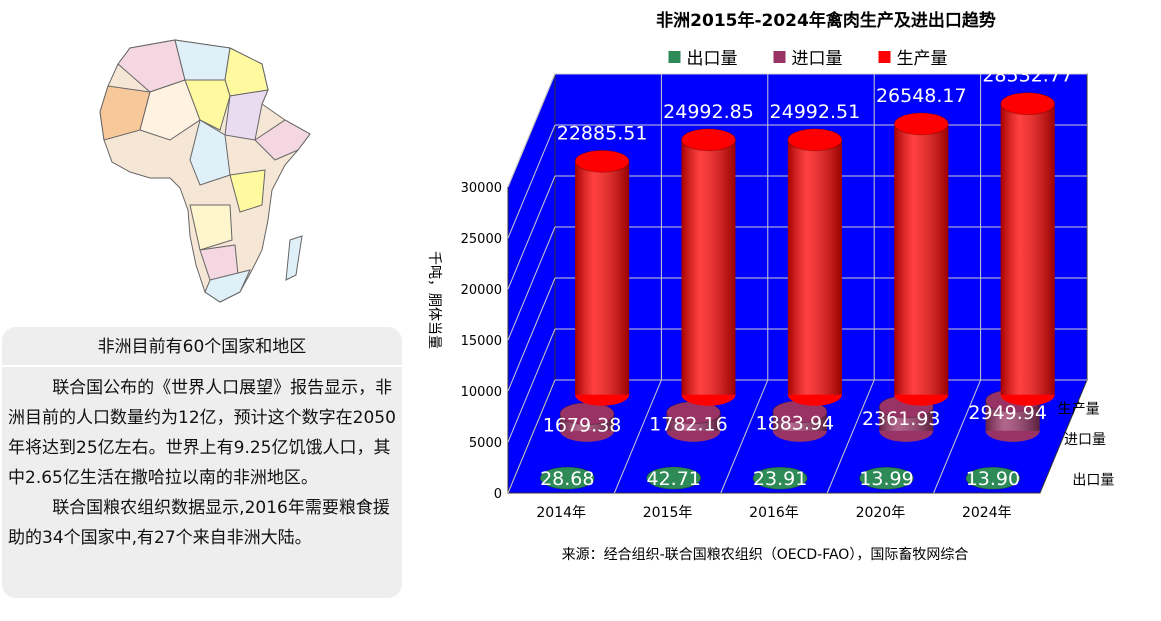 This screenshot has width=1161, height=621. Describe the element at coordinates (602, 133) in the screenshot. I see `value-label: 22885.51` at that location.